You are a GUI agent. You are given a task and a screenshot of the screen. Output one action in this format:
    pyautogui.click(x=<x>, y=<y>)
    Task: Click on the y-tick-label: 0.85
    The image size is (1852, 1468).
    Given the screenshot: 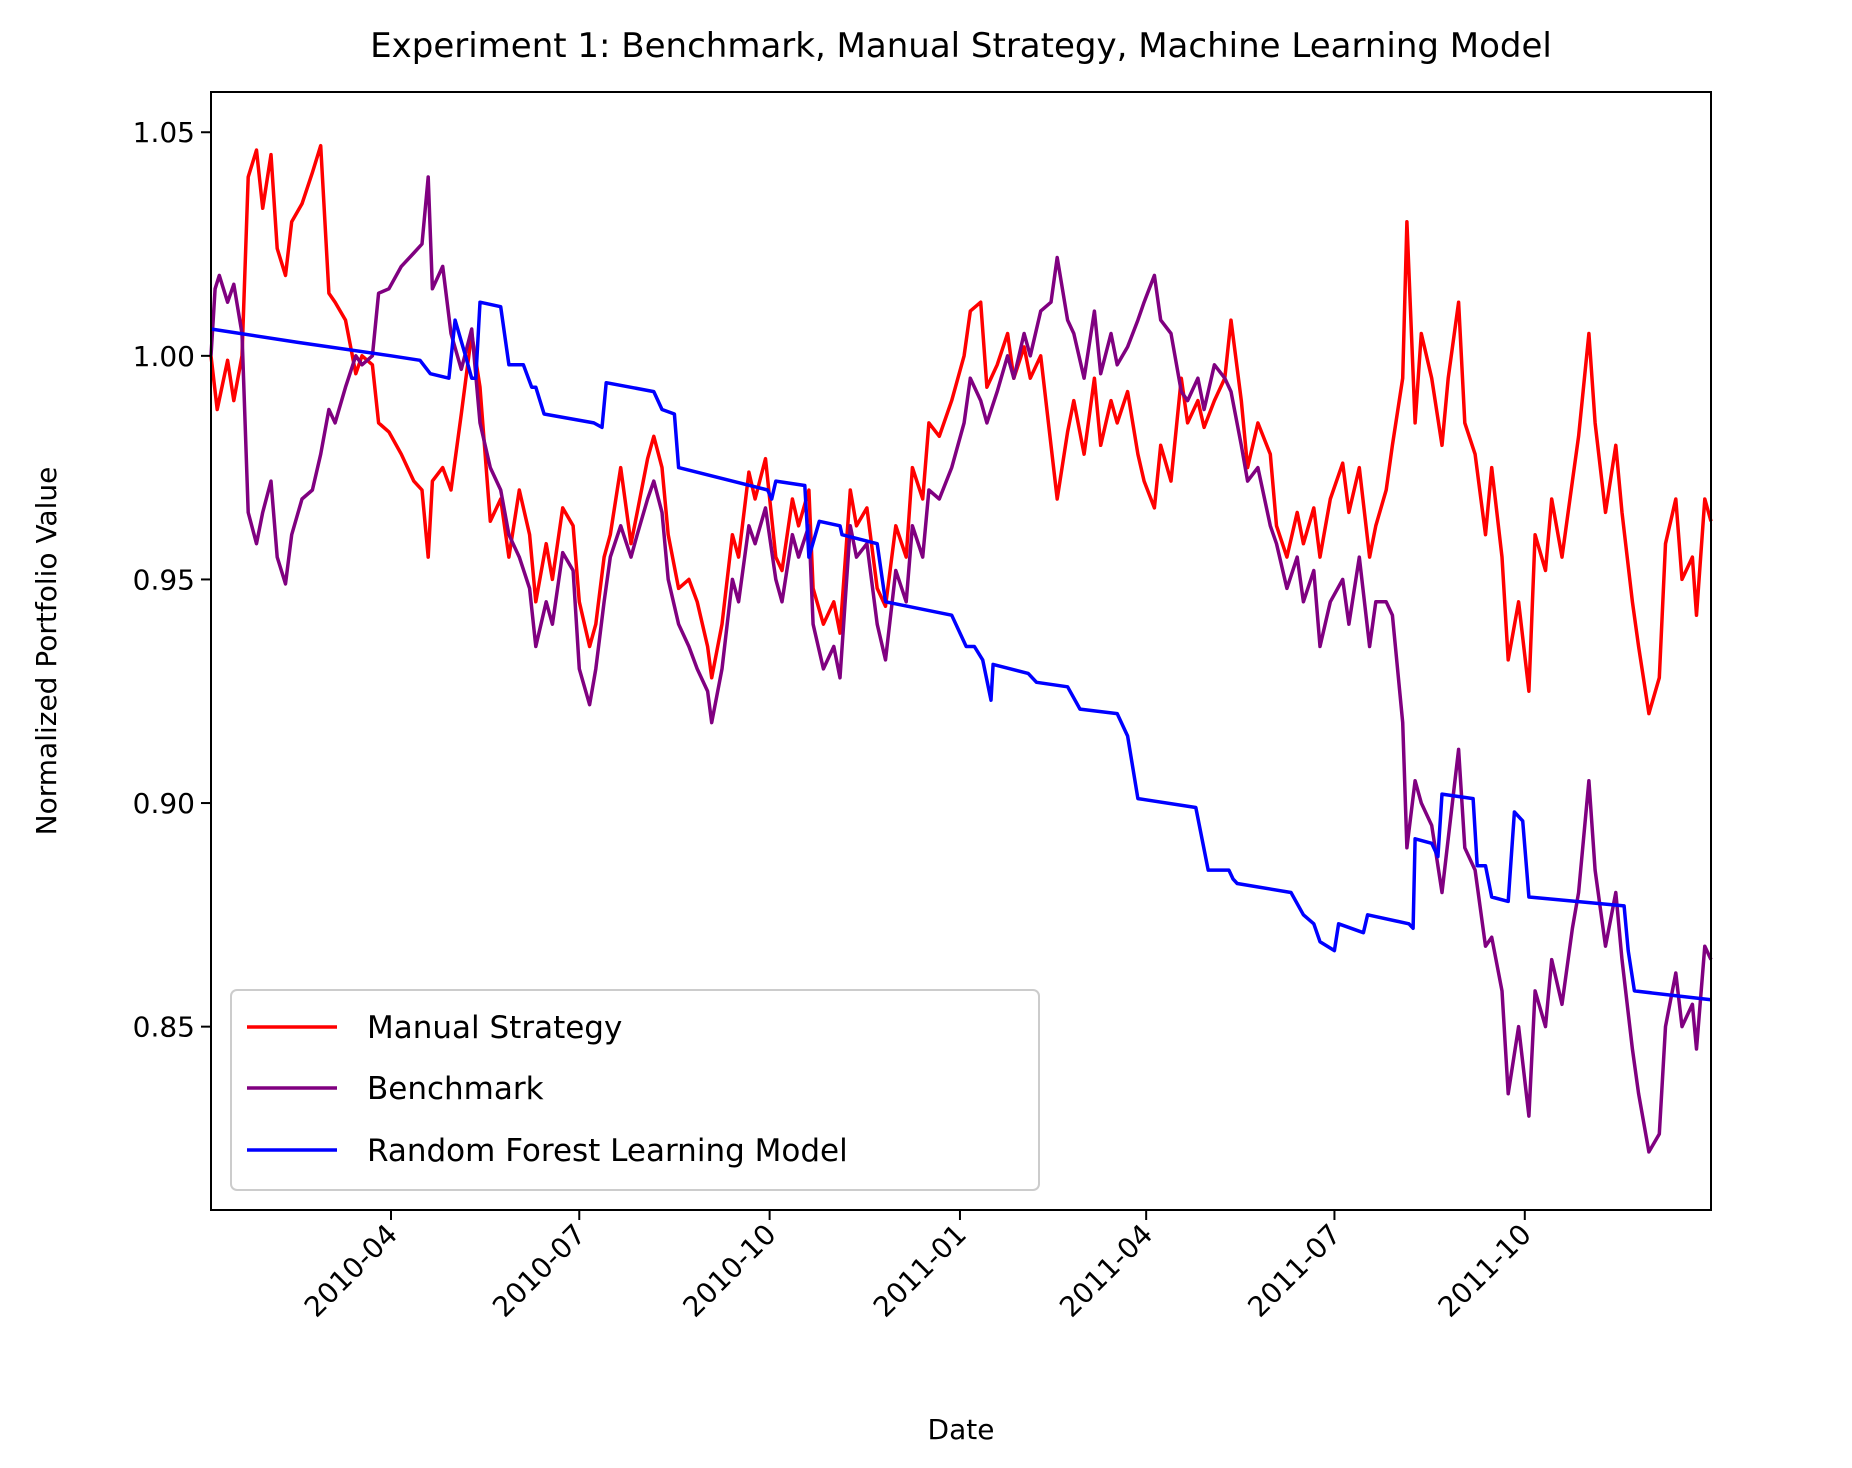 What is the action you would take?
    pyautogui.click(x=164, y=1027)
    